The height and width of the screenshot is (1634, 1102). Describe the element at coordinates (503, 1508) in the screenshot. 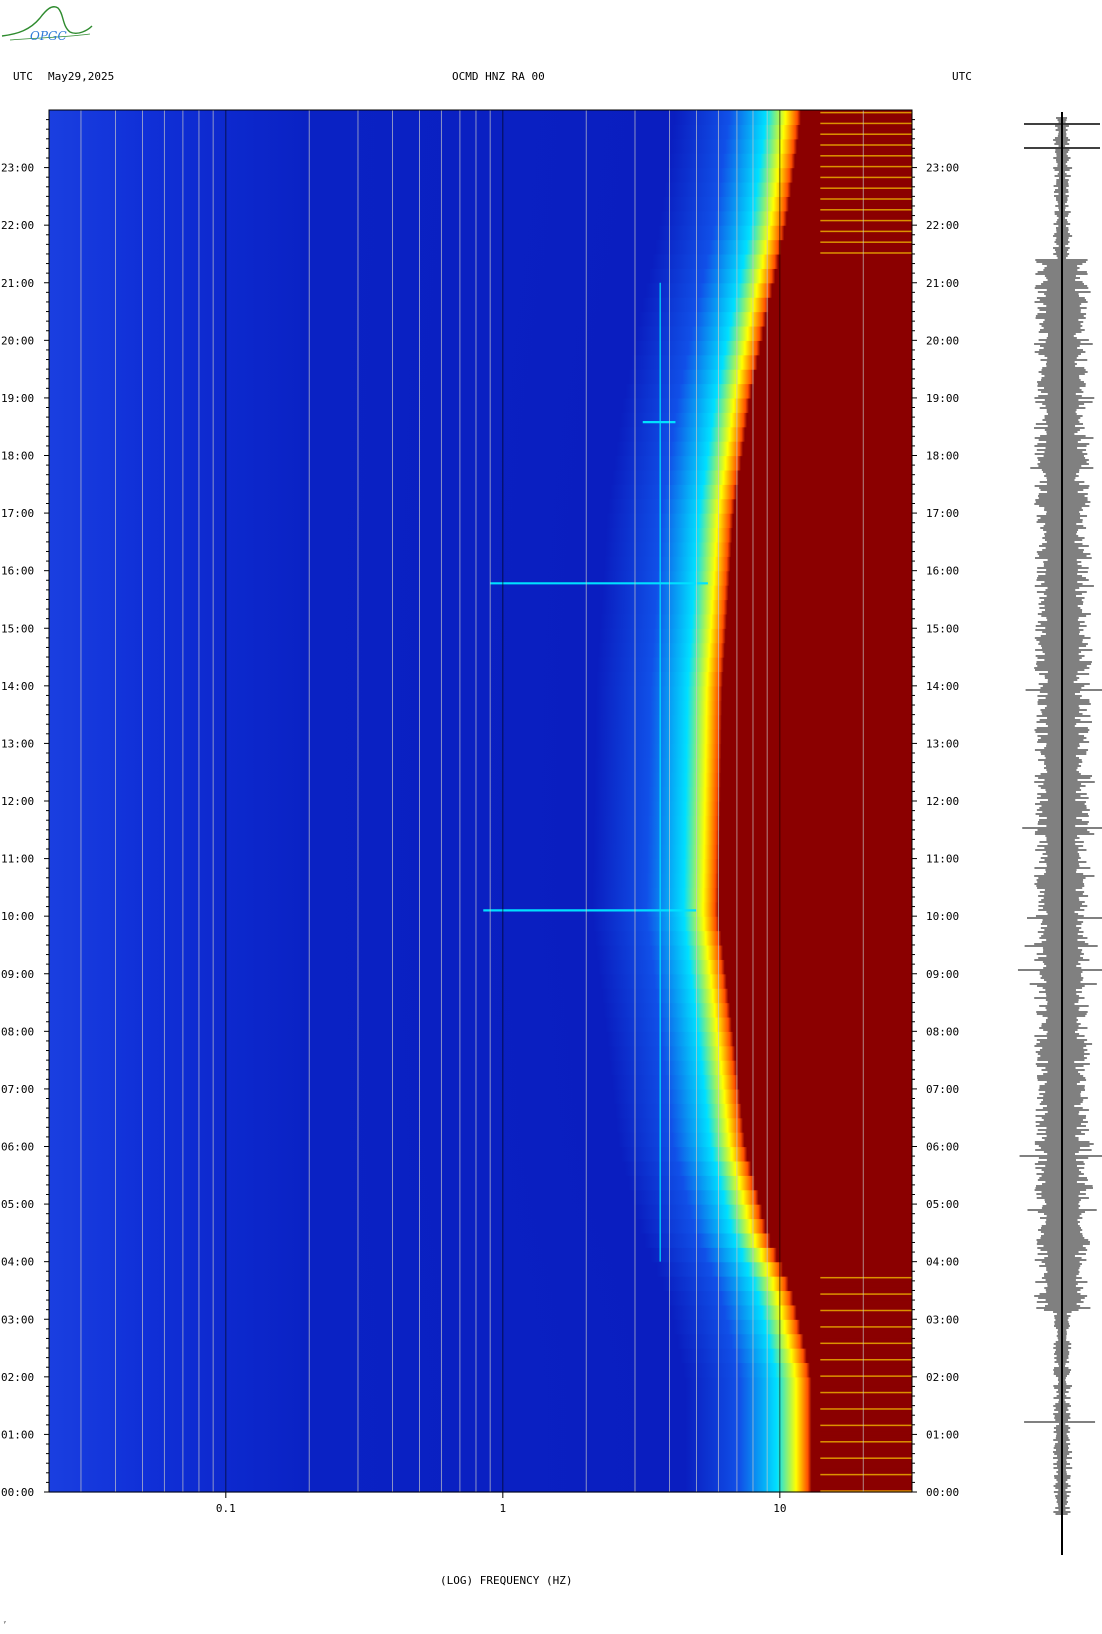

I see `x-tick-label: 1` at that location.